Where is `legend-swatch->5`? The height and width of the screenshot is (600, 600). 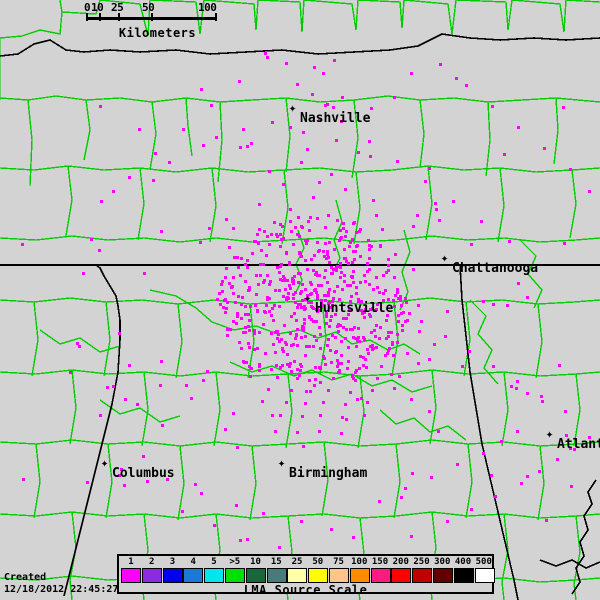
legend-swatch->5 is located at coordinates (234, 575).